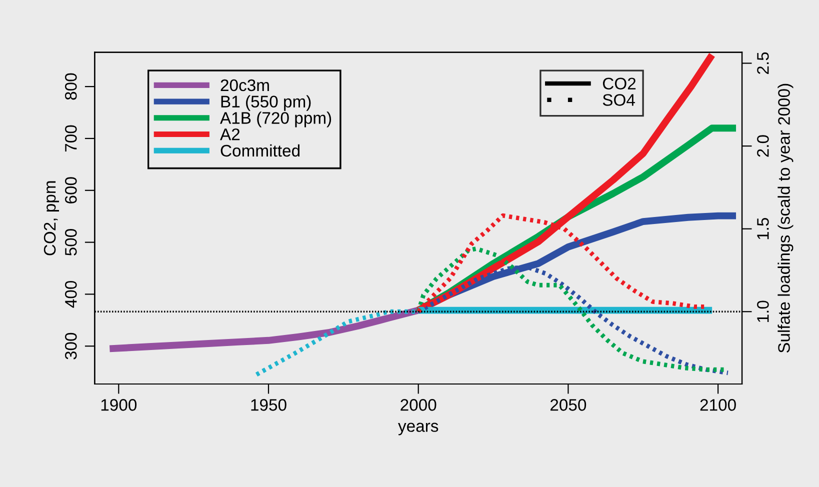 This screenshot has width=819, height=487. What do you see at coordinates (70, 294) in the screenshot?
I see `y-tick-label: 400` at bounding box center [70, 294].